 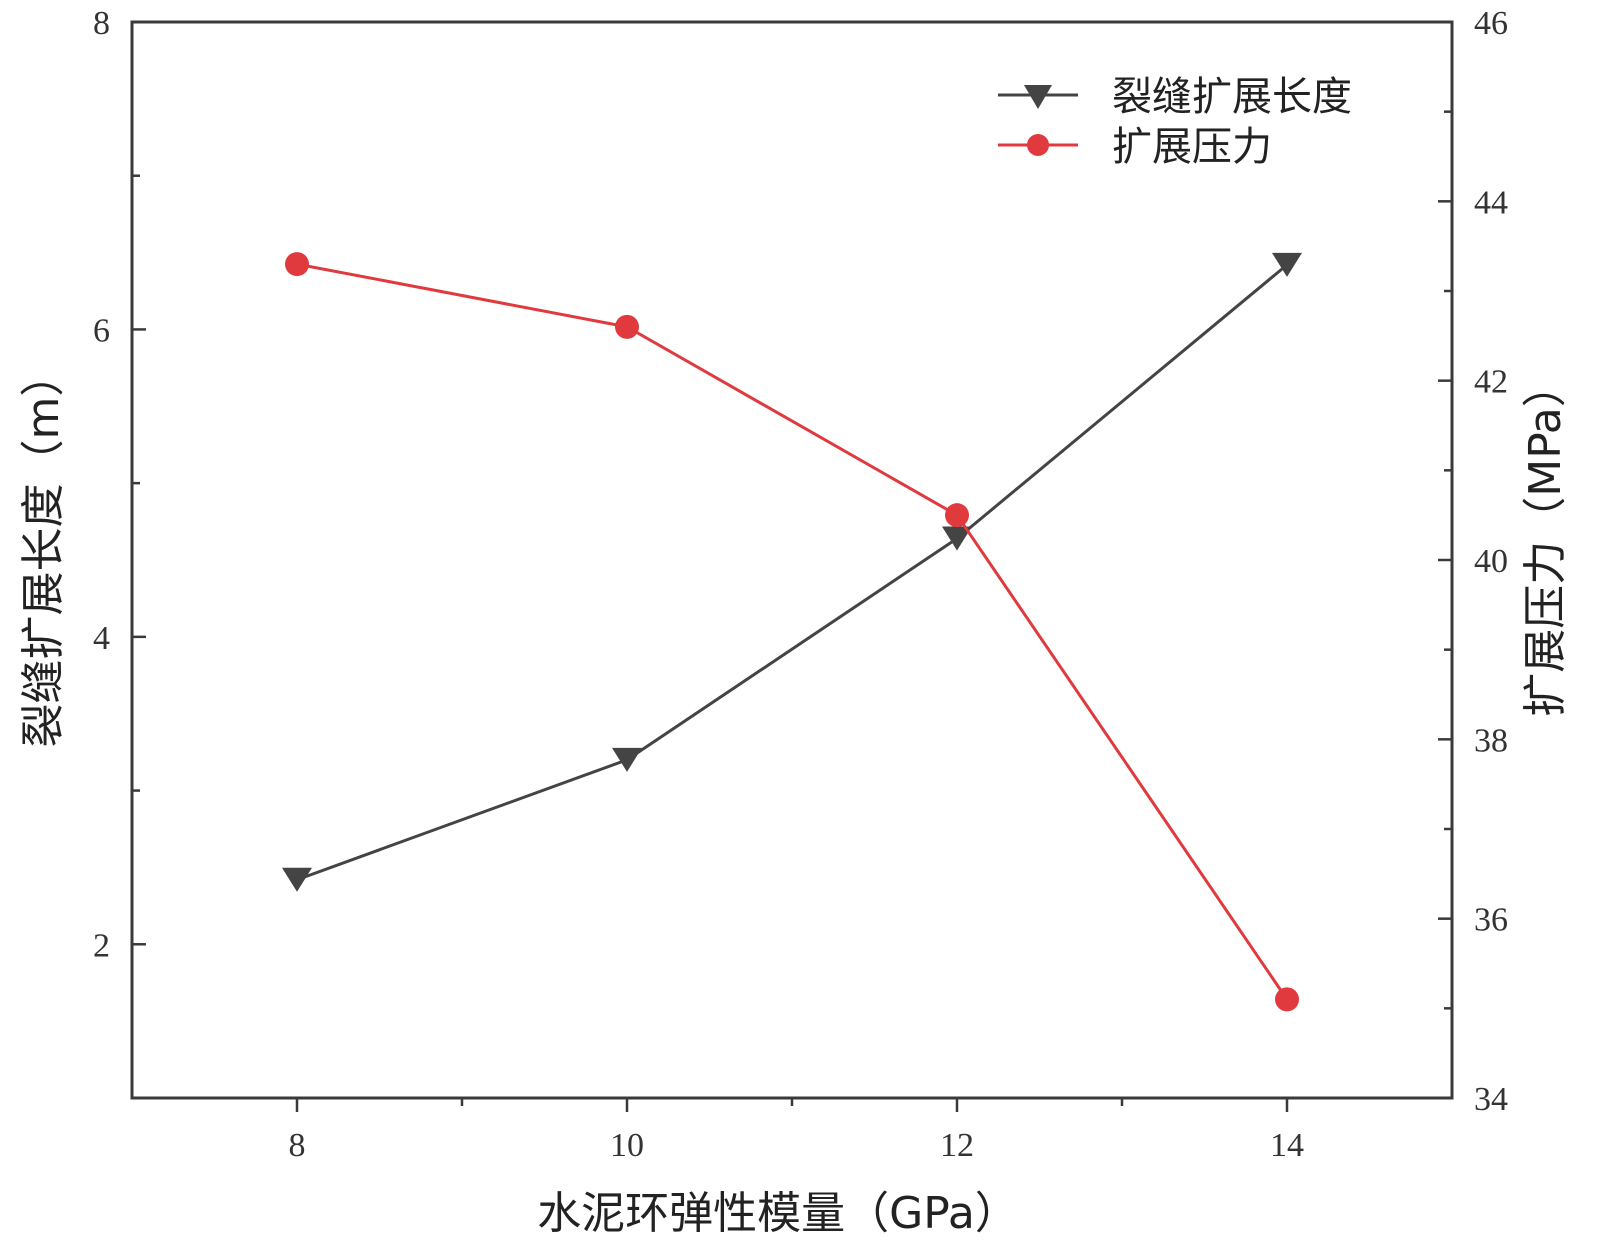 What do you see at coordinates (1491, 382) in the screenshot?
I see `y-right-tick-label: 42` at bounding box center [1491, 382].